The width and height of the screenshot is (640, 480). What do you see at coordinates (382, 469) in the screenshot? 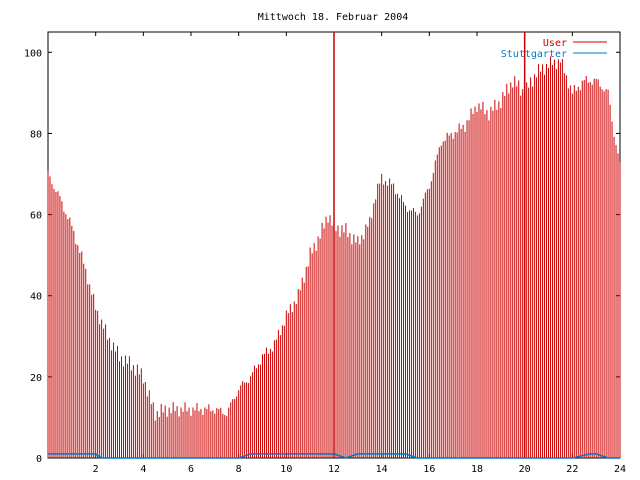
I see `x-tick-label: 14` at bounding box center [382, 469].